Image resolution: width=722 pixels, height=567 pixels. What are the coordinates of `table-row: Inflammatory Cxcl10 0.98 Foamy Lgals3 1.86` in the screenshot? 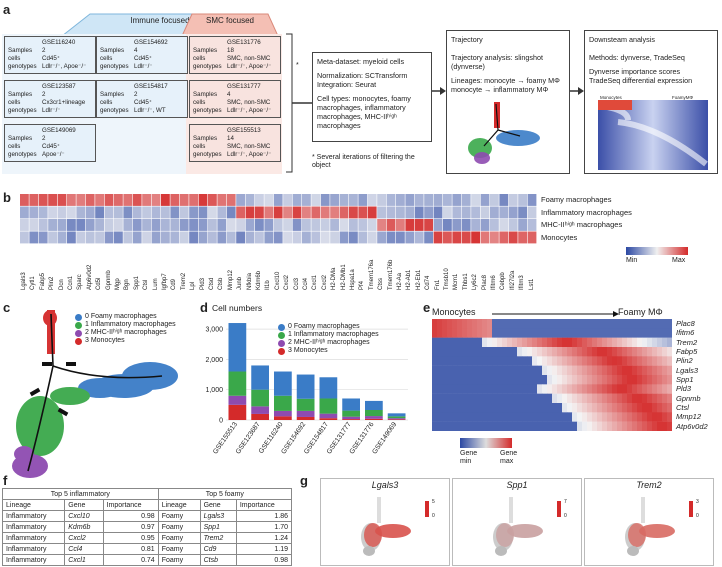 It's located at (147, 516).